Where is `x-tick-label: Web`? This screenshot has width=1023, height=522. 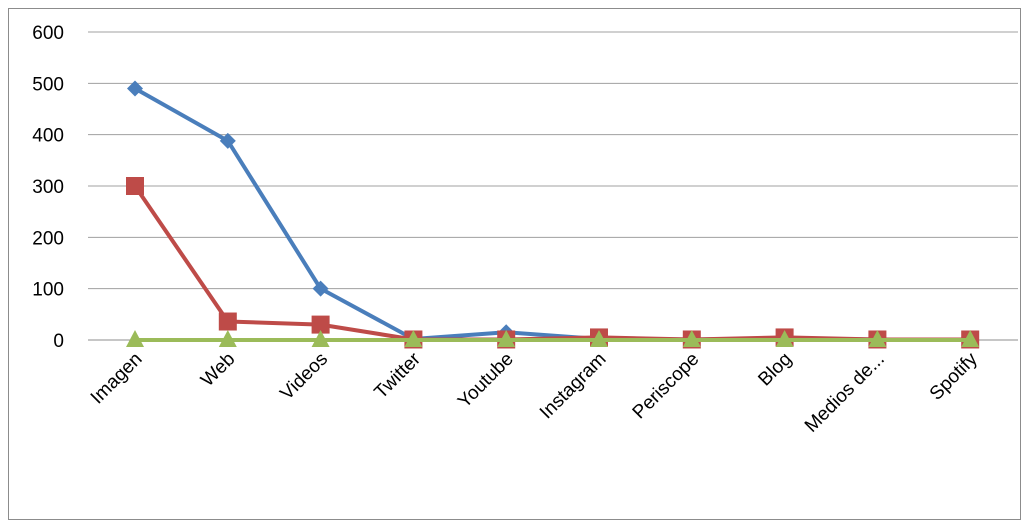 x-tick-label: Web is located at coordinates (218, 370).